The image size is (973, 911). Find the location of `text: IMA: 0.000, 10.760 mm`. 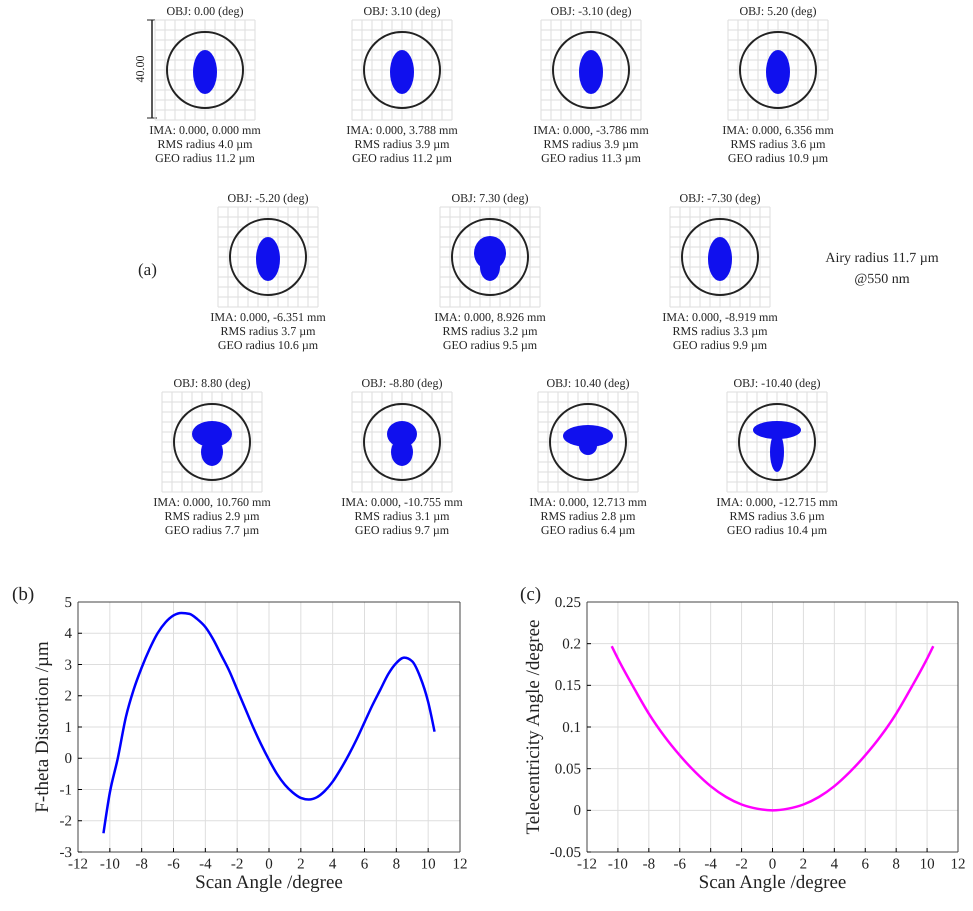

text: IMA: 0.000, 10.760 mm is located at coordinates (212, 502).